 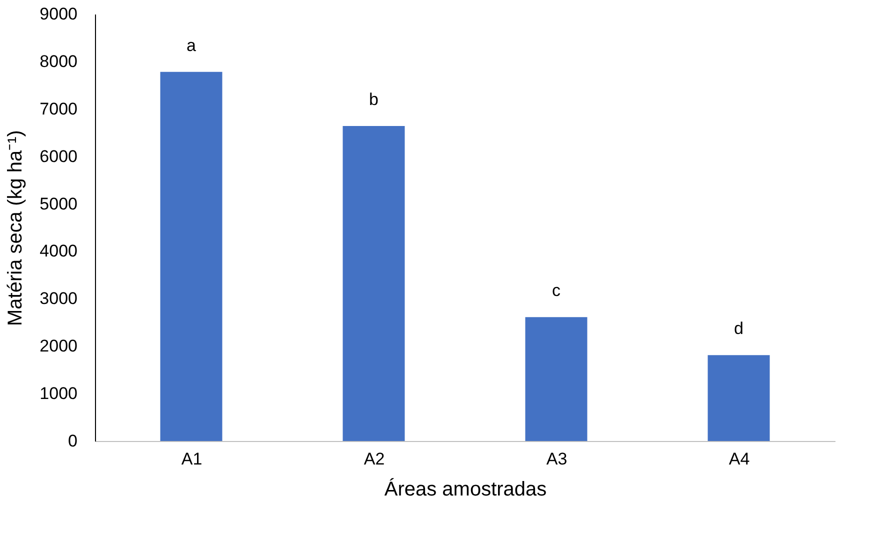 What do you see at coordinates (73, 441) in the screenshot?
I see `y-tick-label: 0` at bounding box center [73, 441].